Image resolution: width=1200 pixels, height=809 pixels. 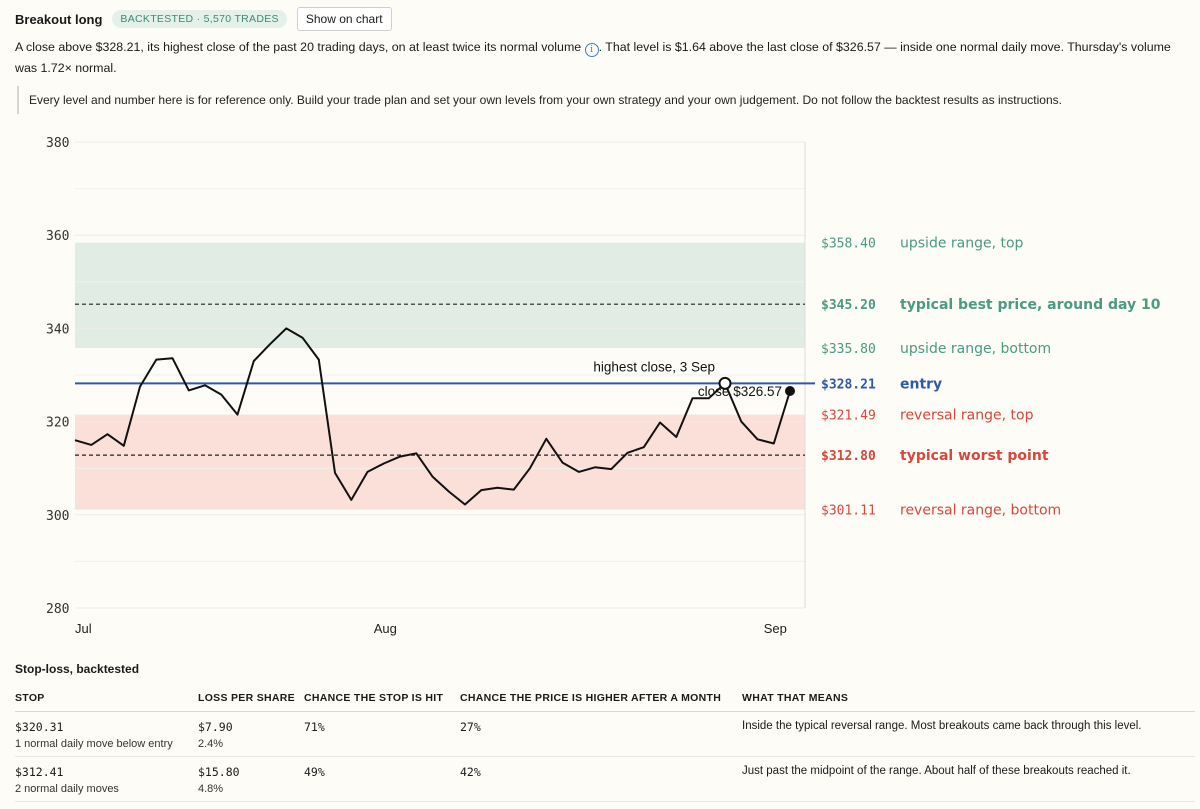 I want to click on show-on-chart-button: Show on chart, so click(x=344, y=19).